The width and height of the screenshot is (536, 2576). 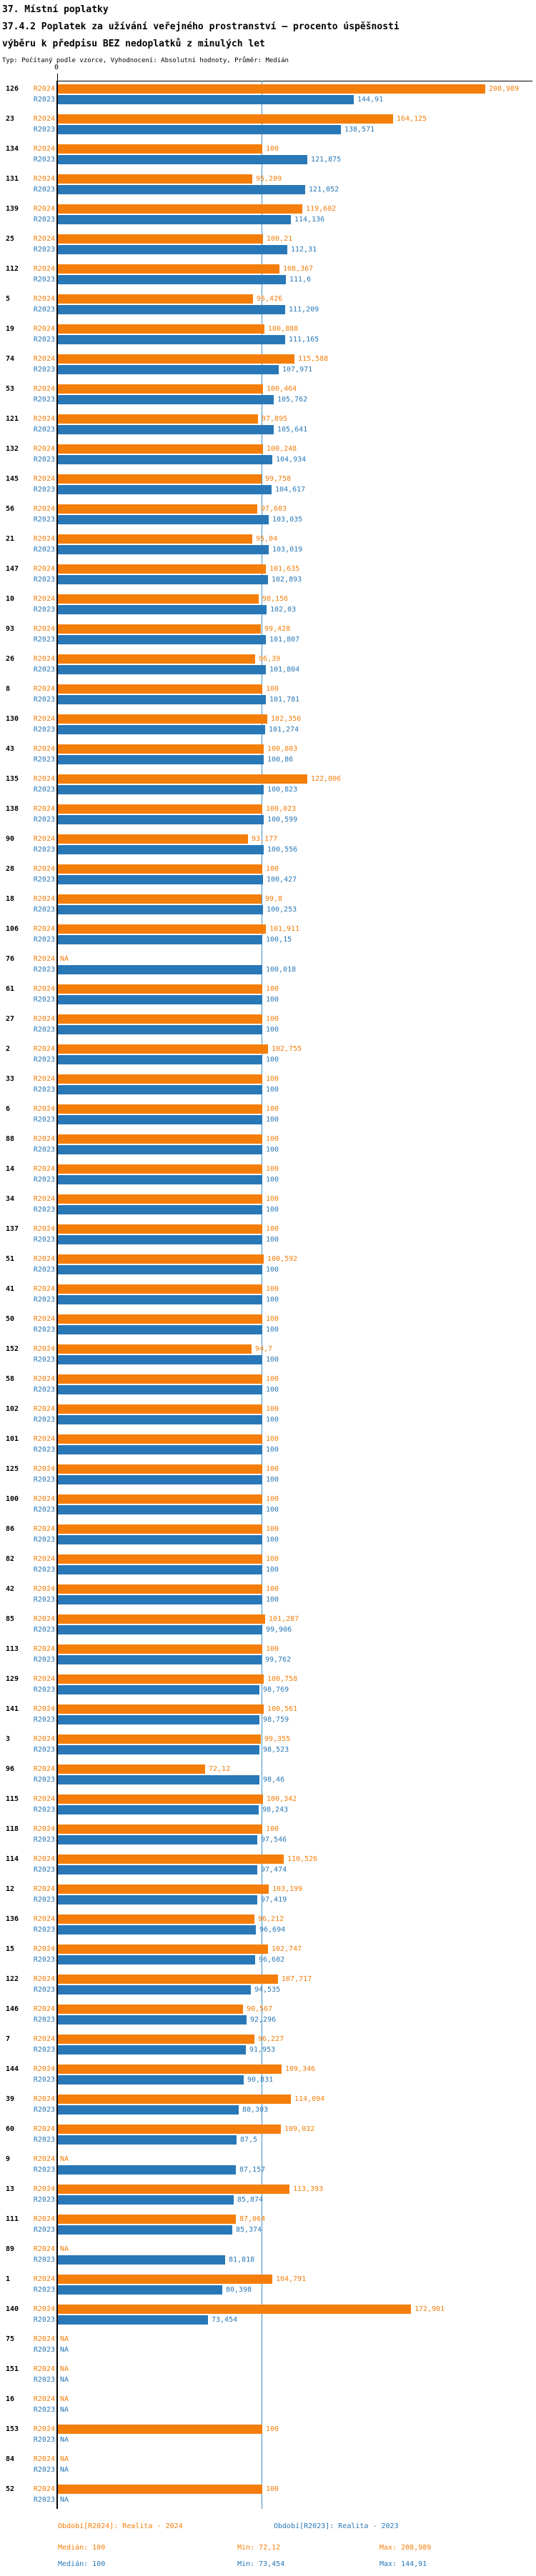 I want to click on value-label: 99,758, so click(x=278, y=479).